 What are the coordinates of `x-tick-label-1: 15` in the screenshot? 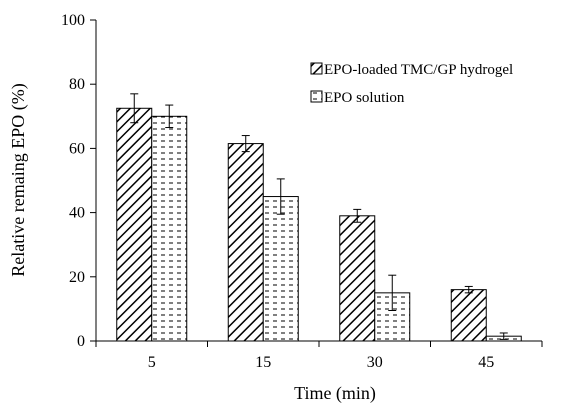 It's located at (263, 362).